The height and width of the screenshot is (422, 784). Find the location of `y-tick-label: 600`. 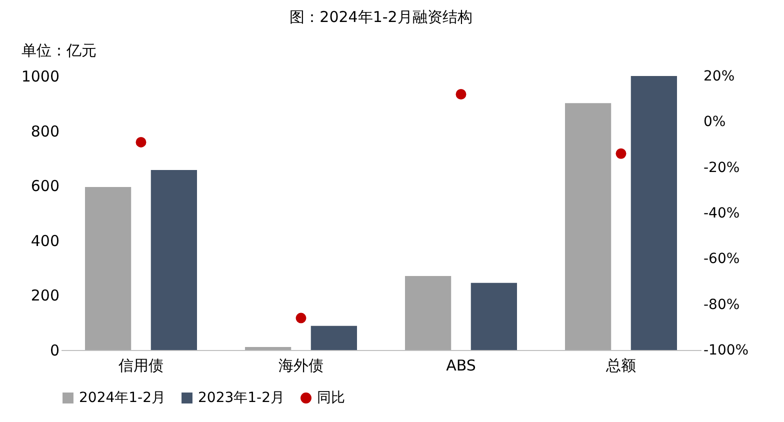

y-tick-label: 600 is located at coordinates (45, 186).